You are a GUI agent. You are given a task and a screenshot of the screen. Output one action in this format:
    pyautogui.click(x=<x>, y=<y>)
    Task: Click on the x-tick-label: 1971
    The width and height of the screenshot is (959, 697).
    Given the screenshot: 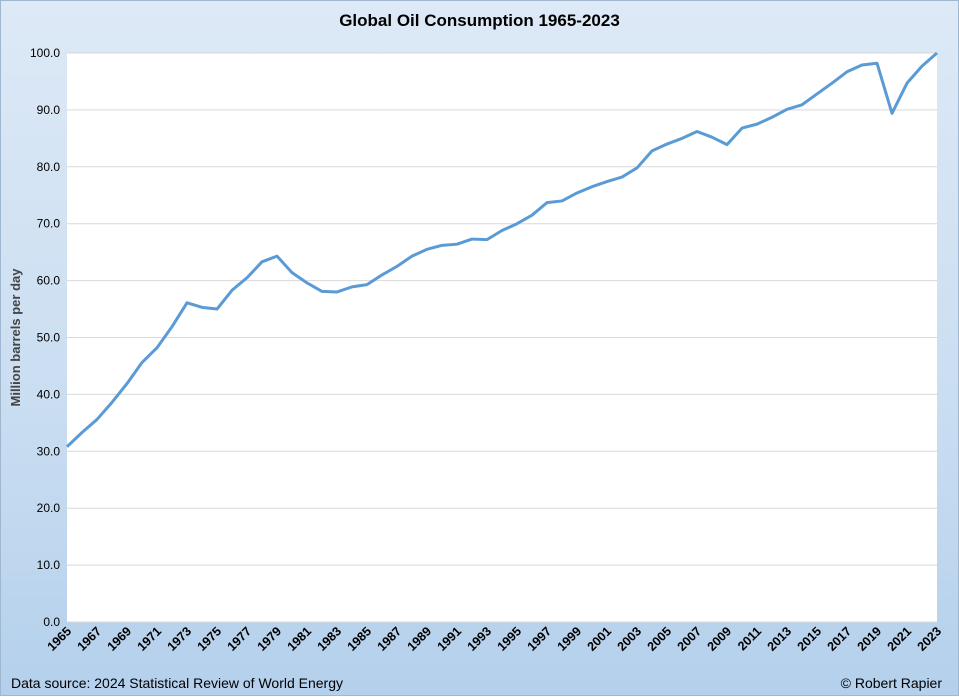 What is the action you would take?
    pyautogui.click(x=150, y=639)
    